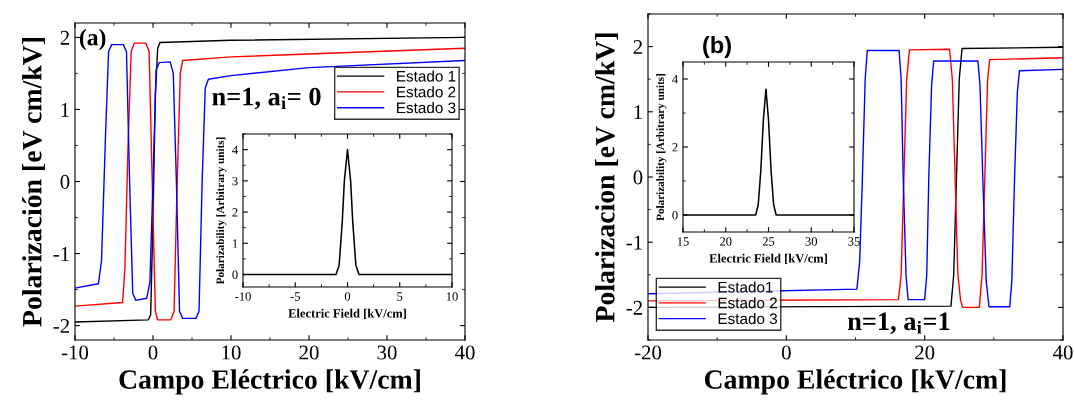 This screenshot has height=420, width=1074. Describe the element at coordinates (235, 181) in the screenshot. I see `y-tick-label: 3` at that location.